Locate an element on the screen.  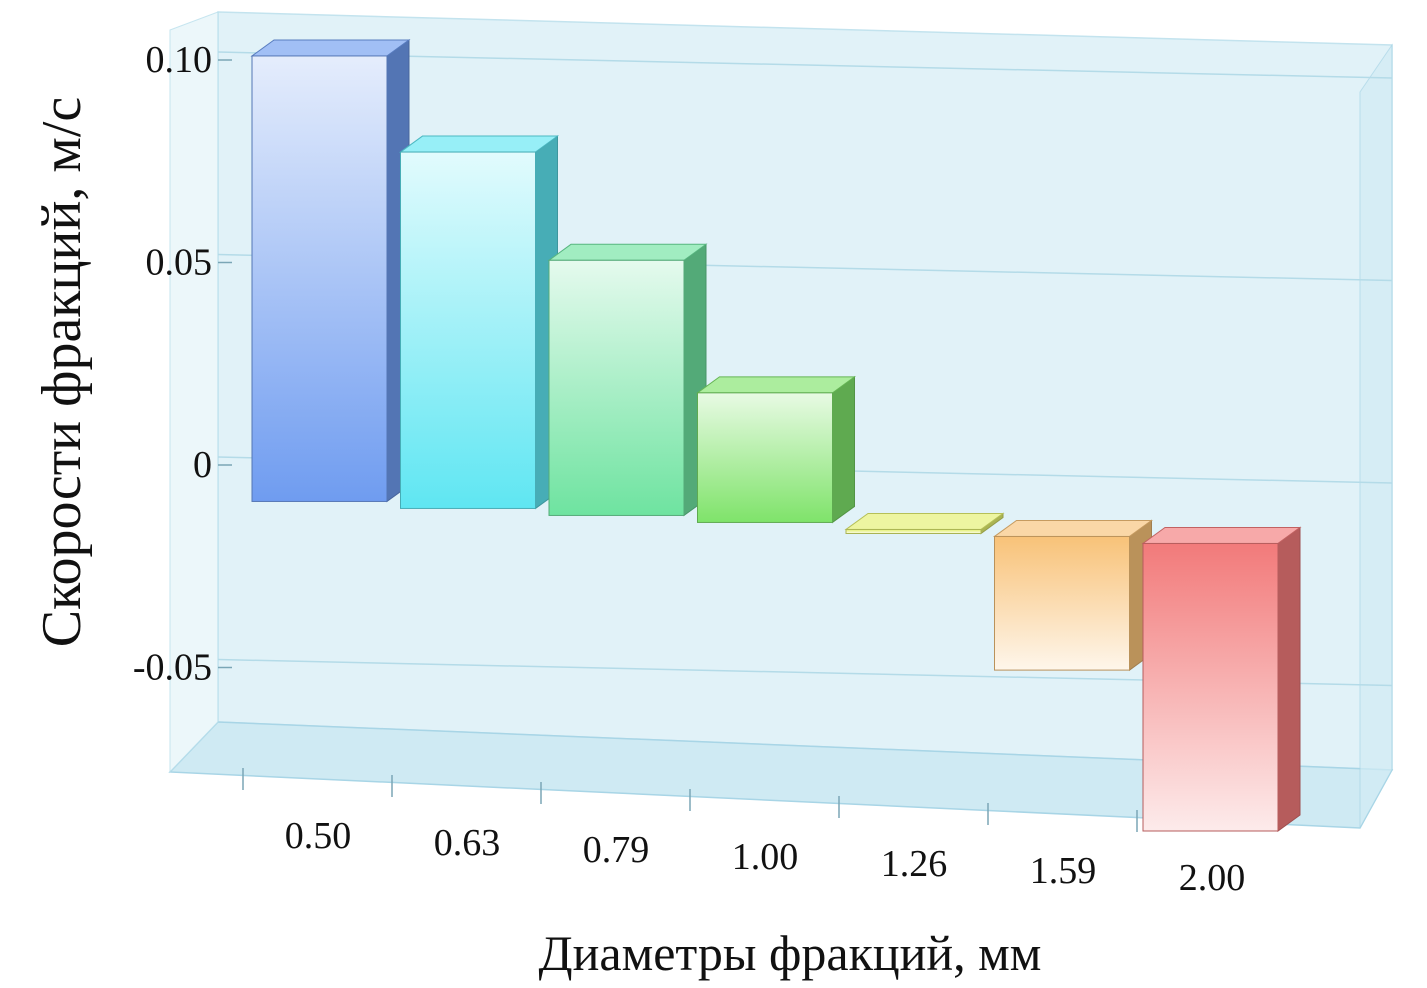
x-tick-label: 1.26 is located at coordinates (914, 864).